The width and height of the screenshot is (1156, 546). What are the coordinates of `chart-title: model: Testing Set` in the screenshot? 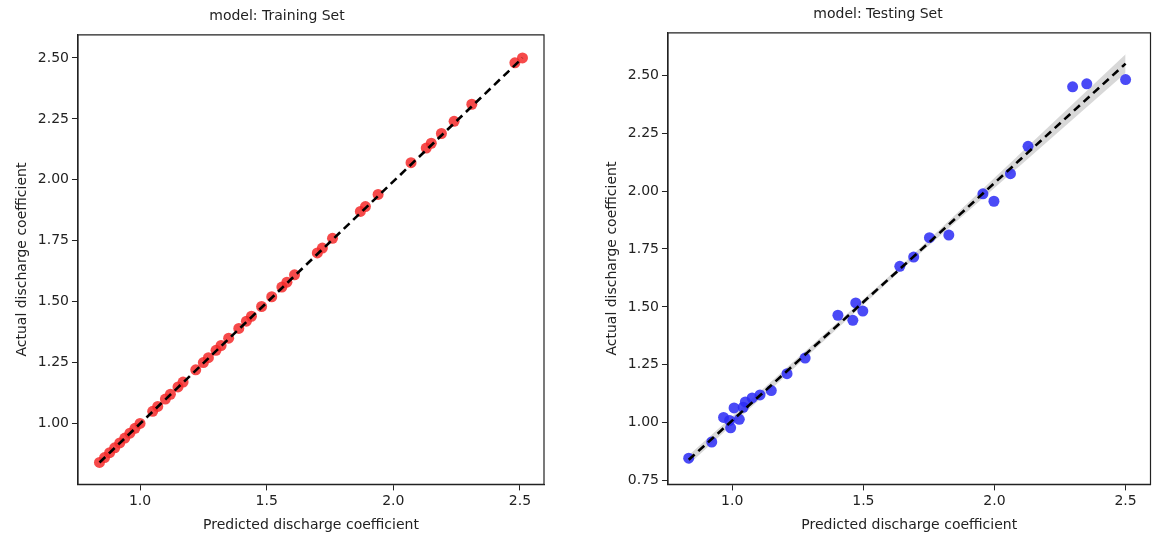 It's located at (878, 13).